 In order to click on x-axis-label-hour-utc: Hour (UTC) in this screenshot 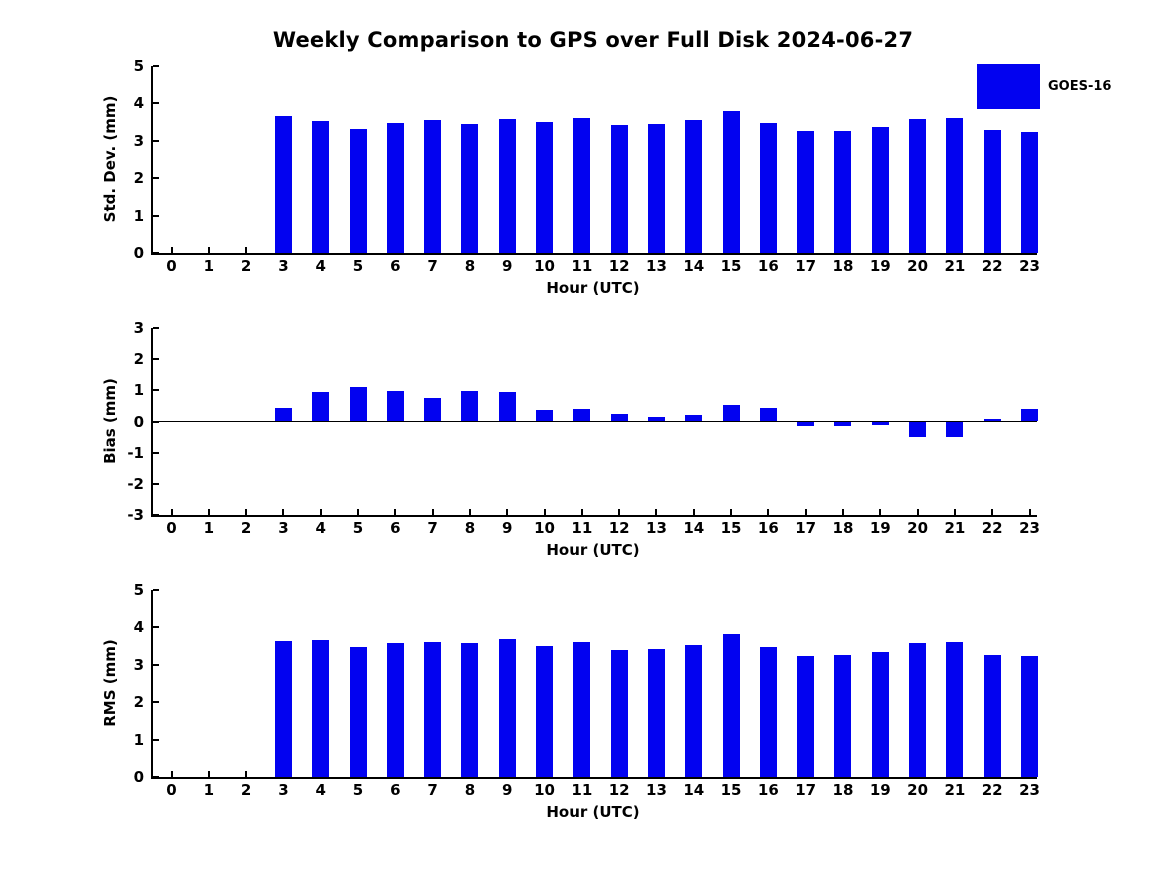, I will do `click(593, 550)`.